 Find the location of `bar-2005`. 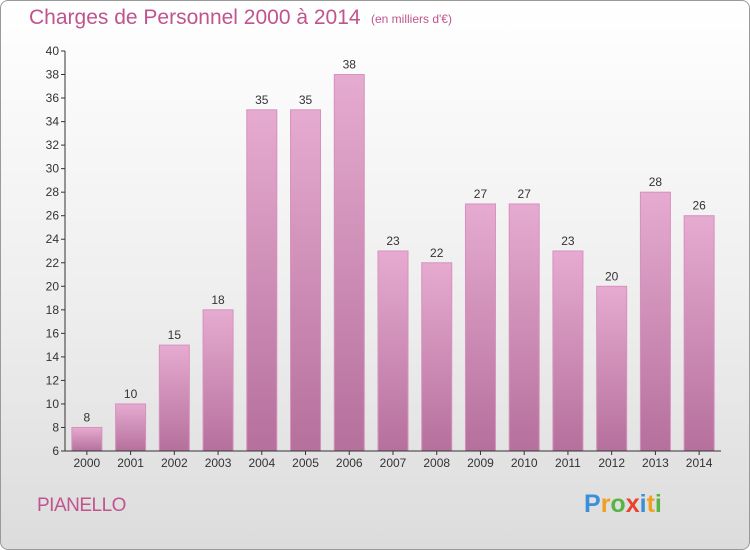

bar-2005 is located at coordinates (306, 280).